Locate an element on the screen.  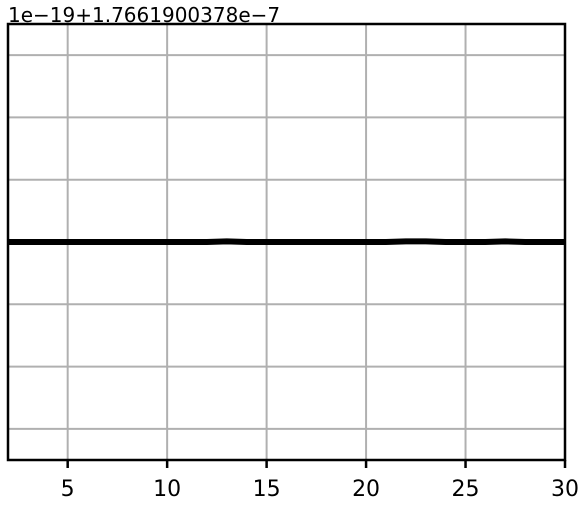
x-tick-label-0: 5 is located at coordinates (68, 489).